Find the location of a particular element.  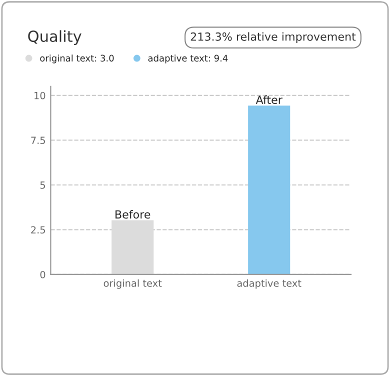

data-label: After is located at coordinates (269, 99).